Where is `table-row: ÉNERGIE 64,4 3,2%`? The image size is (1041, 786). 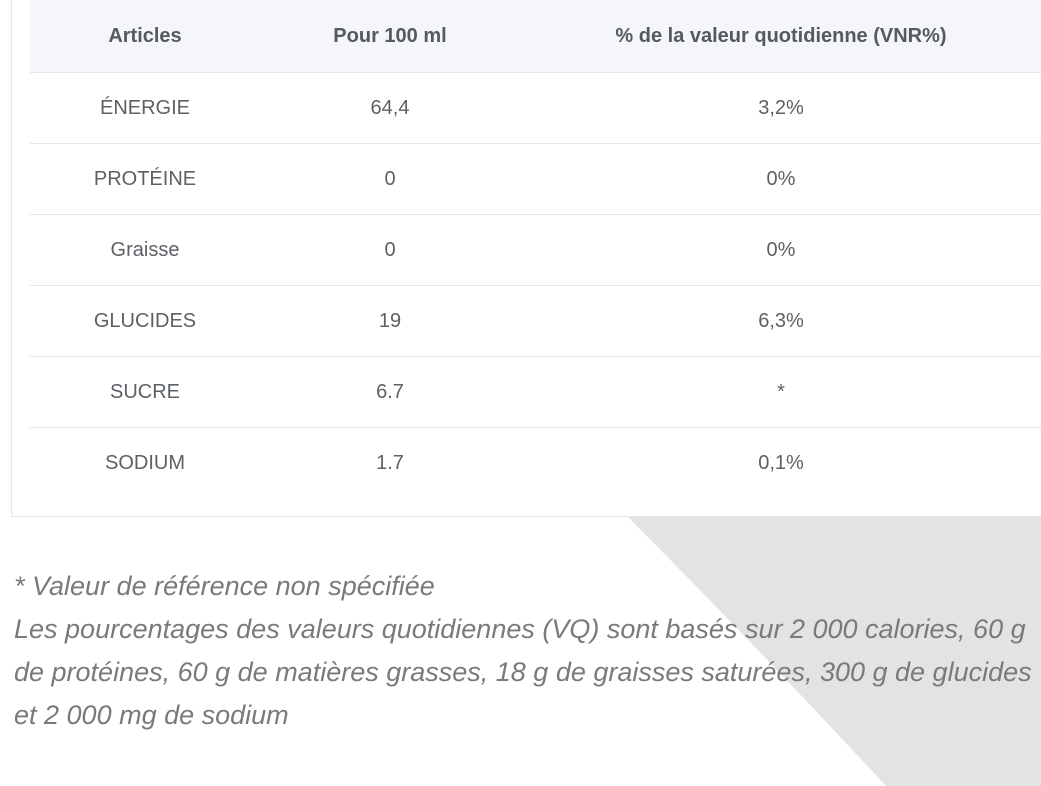
table-row: ÉNERGIE 64,4 3,2% is located at coordinates (535, 108).